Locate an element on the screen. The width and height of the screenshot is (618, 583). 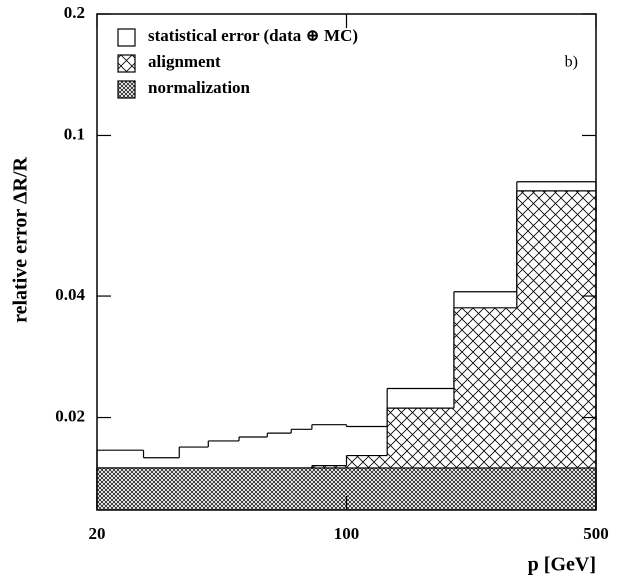
x-axis-label: p [GeV] is located at coordinates (562, 565).